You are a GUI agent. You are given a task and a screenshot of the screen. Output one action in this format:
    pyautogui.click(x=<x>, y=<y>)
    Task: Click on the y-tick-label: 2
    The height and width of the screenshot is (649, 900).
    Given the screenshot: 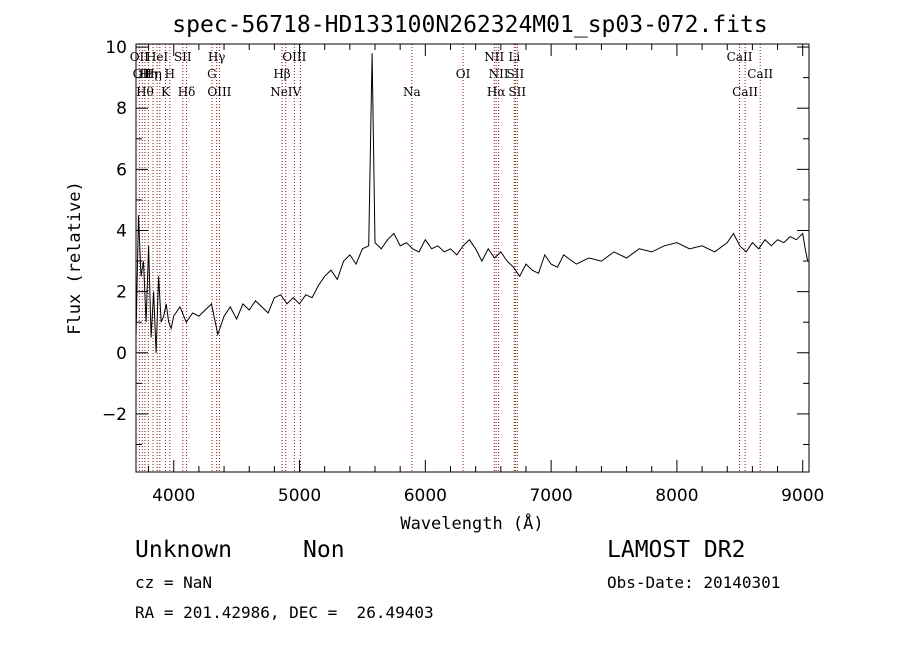 What is the action you would take?
    pyautogui.click(x=121, y=293)
    